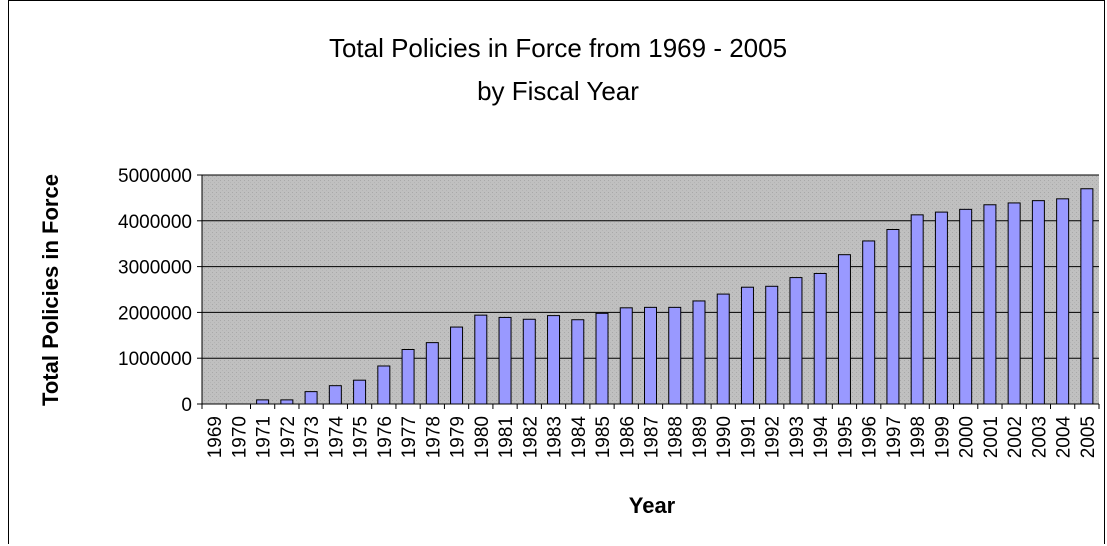  Describe the element at coordinates (820, 338) in the screenshot. I see `bar-1994` at that location.